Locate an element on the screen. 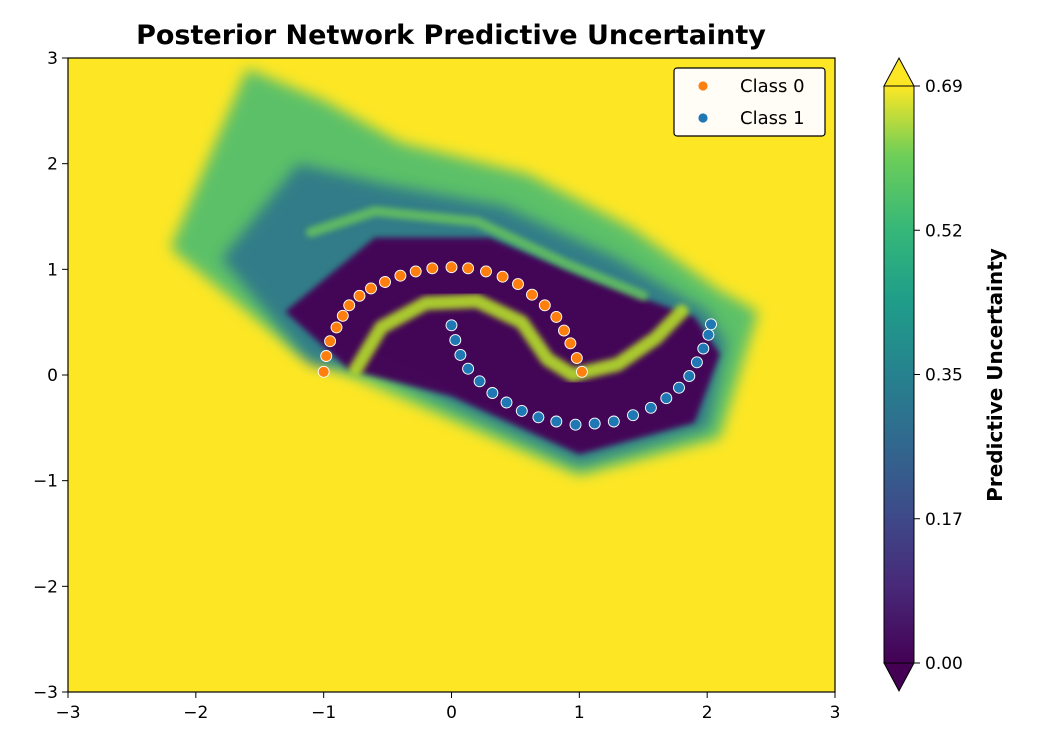 Image resolution: width=1050 pixels, height=754 pixels. x-tick-label: −3 is located at coordinates (67, 713).